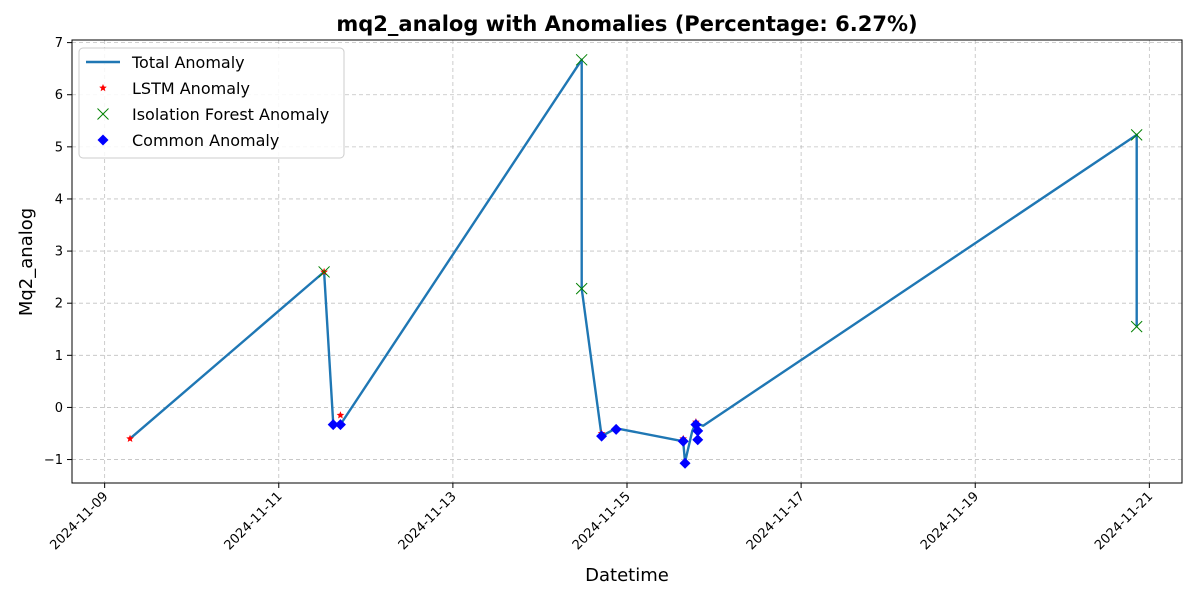 Image resolution: width=1200 pixels, height=600 pixels. Describe the element at coordinates (428, 521) in the screenshot. I see `x-tick-label: 2024-11-13` at that location.